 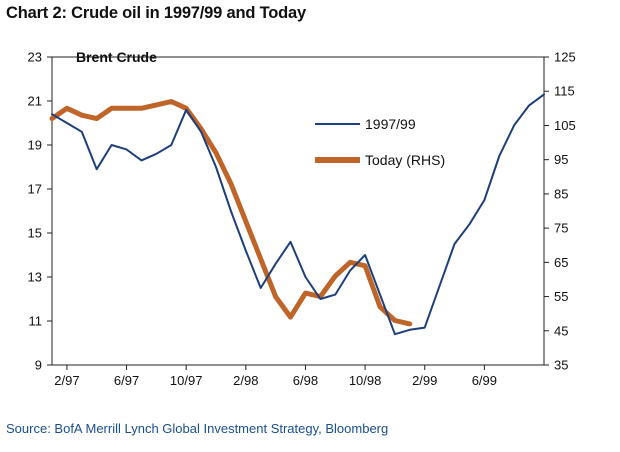 What do you see at coordinates (245, 380) in the screenshot?
I see `x-tick-label: 2/98` at bounding box center [245, 380].